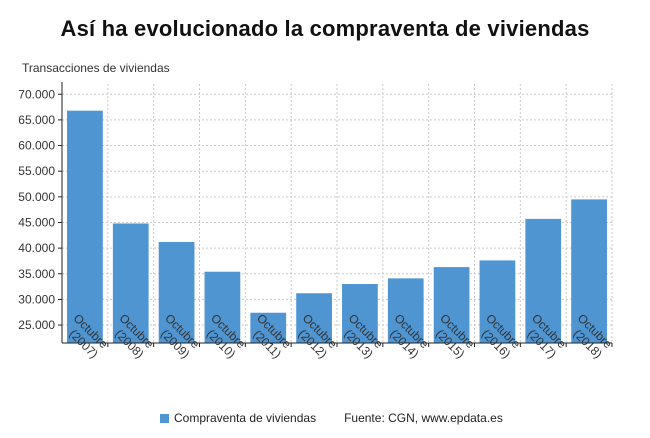 This screenshot has width=650, height=438. Describe the element at coordinates (36, 248) in the screenshot. I see `y-tick-label: 40.000` at that location.